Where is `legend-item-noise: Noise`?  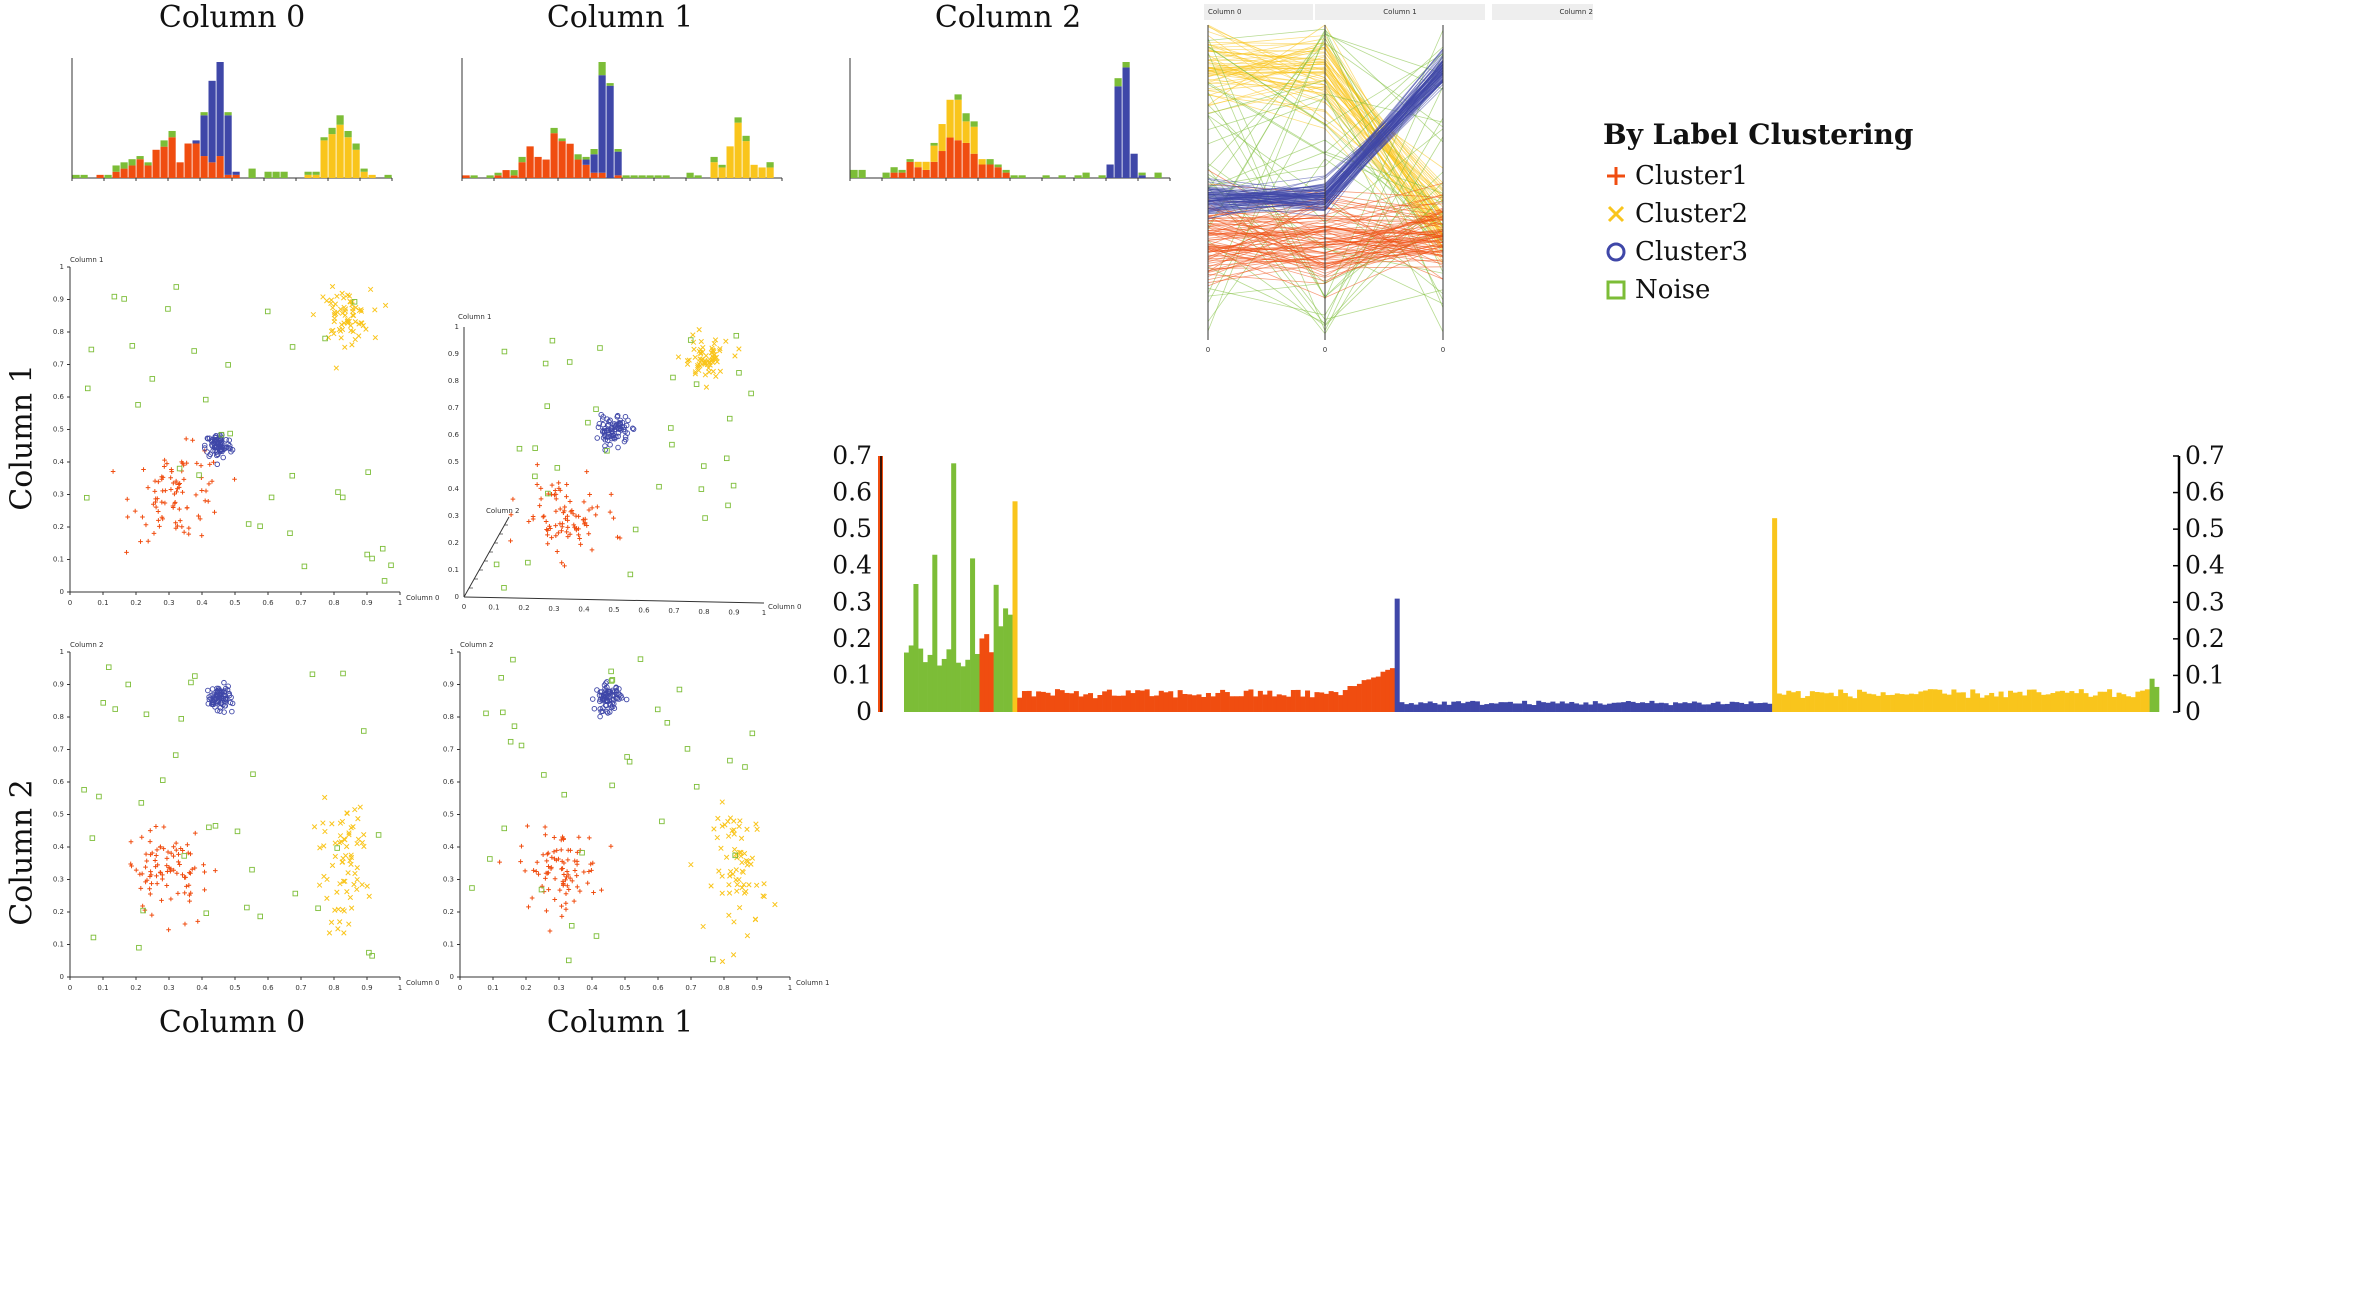
legend-item-noise: Noise is located at coordinates (1758, 290).